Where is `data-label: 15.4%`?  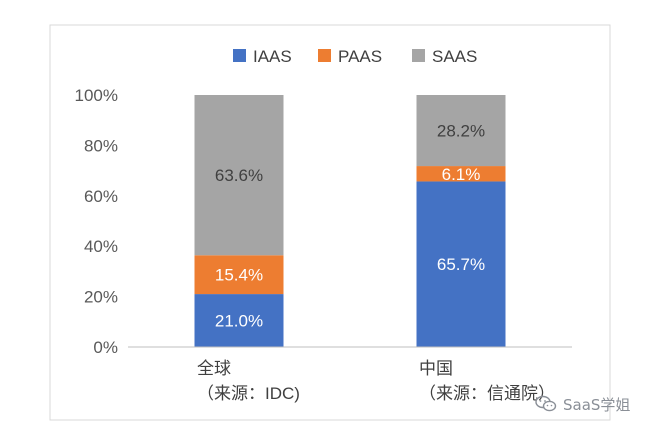 data-label: 15.4% is located at coordinates (239, 275).